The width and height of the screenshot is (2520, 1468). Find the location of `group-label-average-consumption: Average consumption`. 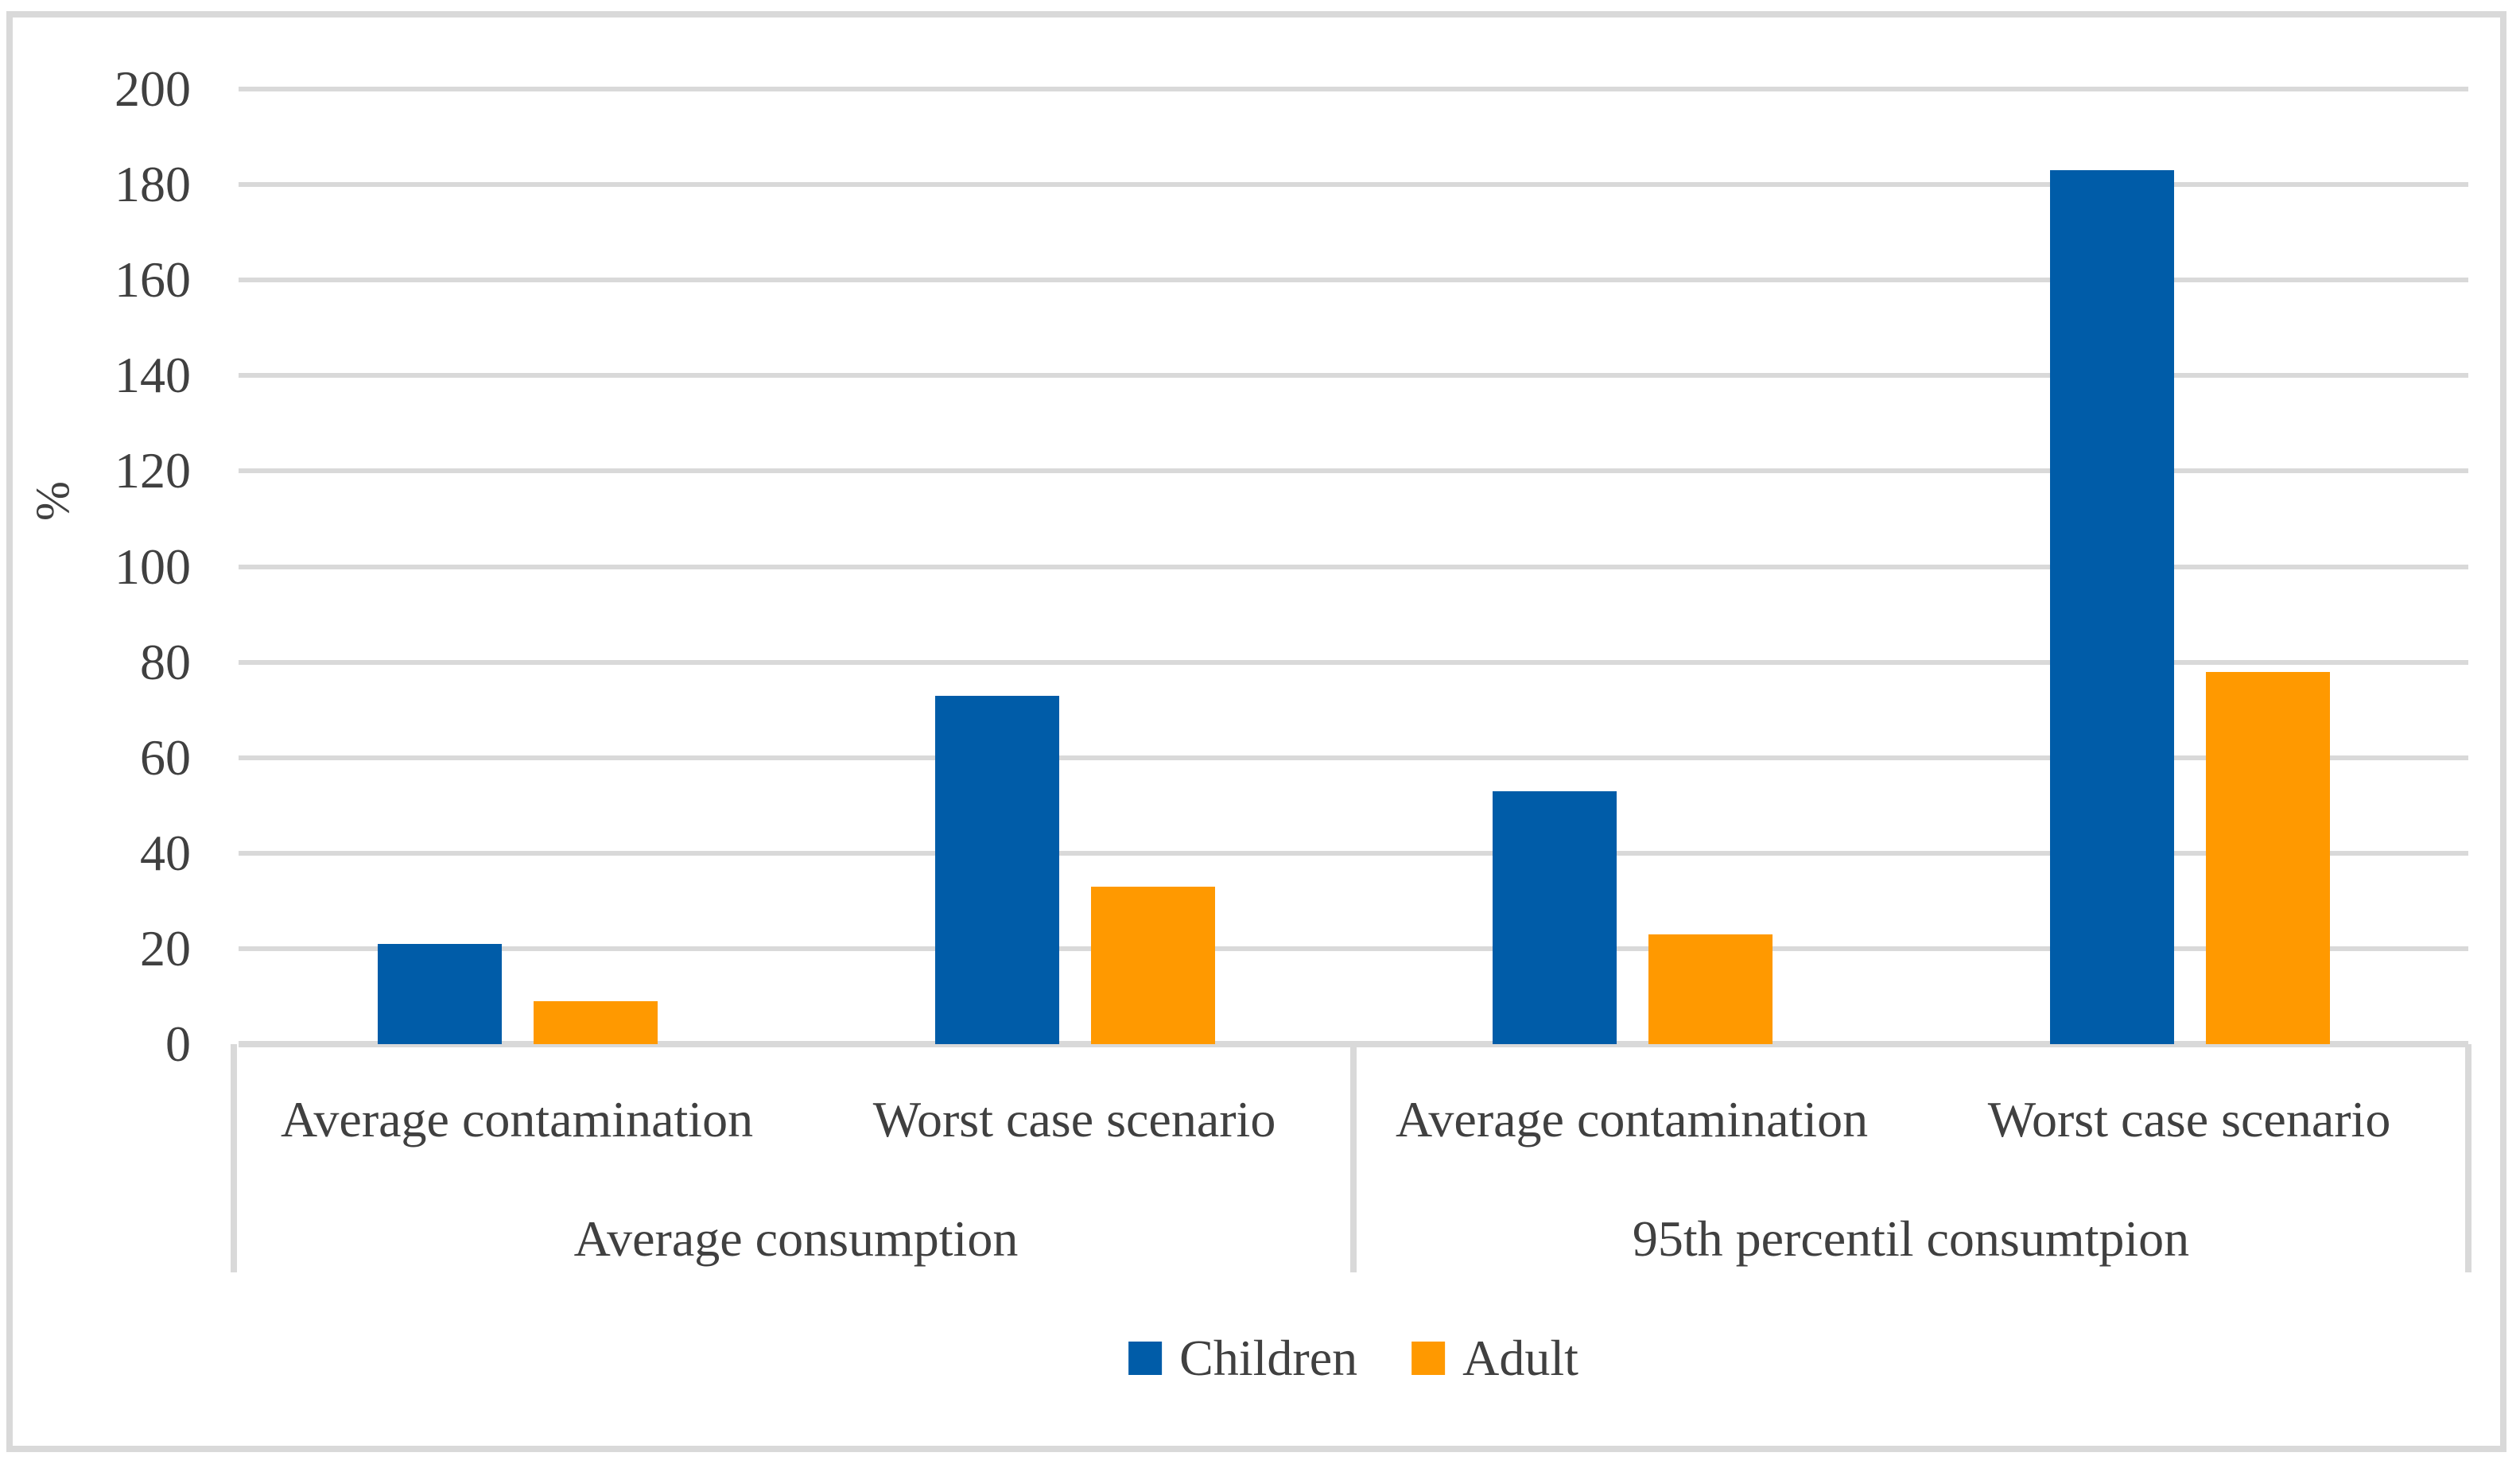

group-label-average-consumption: Average consumption is located at coordinates (796, 1238).